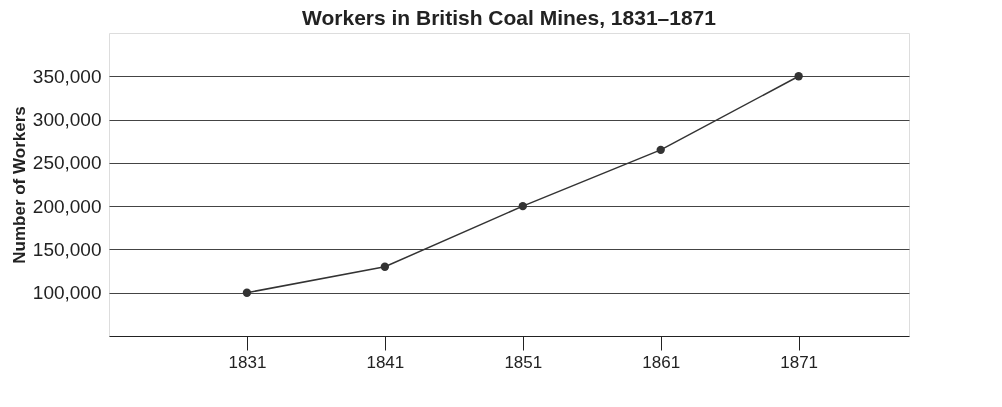 This screenshot has height=407, width=1002. What do you see at coordinates (67, 206) in the screenshot?
I see `y-tick-label: 200,000` at bounding box center [67, 206].